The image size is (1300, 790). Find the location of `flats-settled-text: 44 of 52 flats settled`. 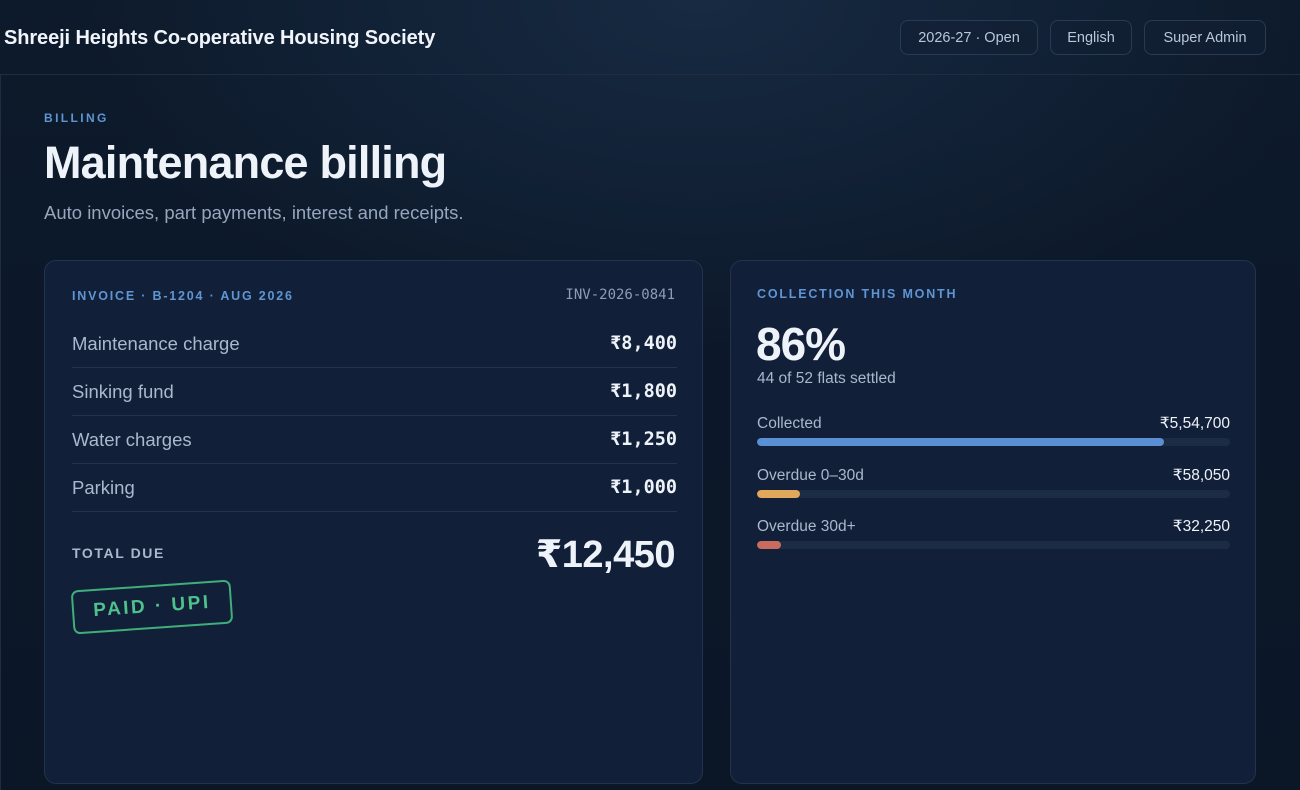

flats-settled-text: 44 of 52 flats settled is located at coordinates (826, 378).